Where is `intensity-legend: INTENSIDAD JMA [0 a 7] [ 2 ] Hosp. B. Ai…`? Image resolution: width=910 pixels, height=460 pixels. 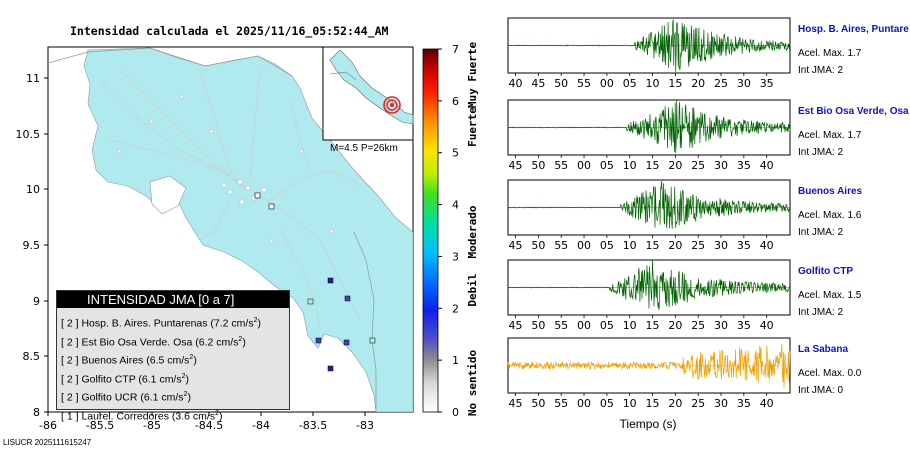 intensity-legend: INTENSIDAD JMA [0 a 7] [ 2 ] Hosp. B. Ai… is located at coordinates (173, 356).